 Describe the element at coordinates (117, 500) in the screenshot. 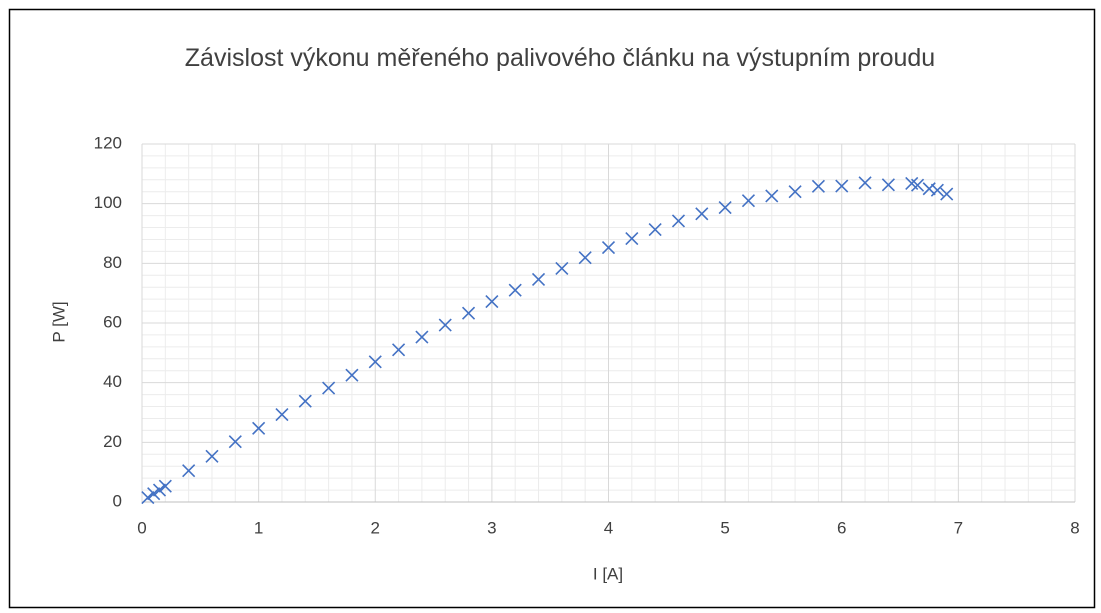

I see `y-tick-label: 0` at that location.